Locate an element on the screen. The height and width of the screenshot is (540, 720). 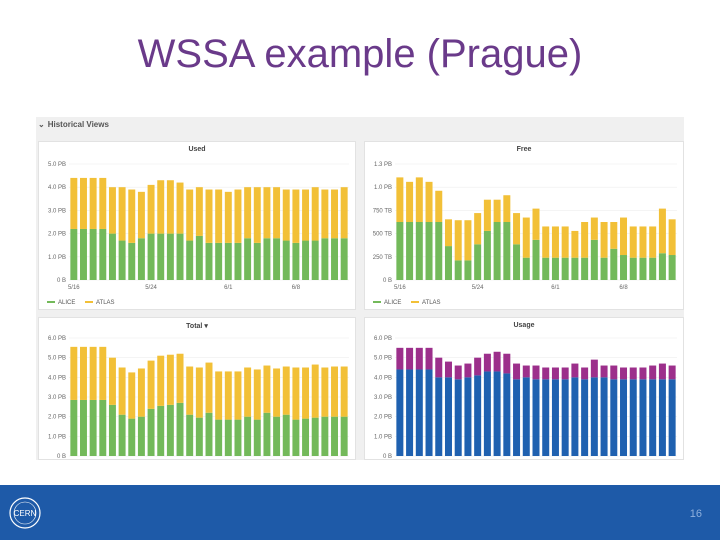
chart-usage: 0 B 1.0 PB 2.0 PB 3.0 PB 4.0 PB 5.0 PB 6.0 PB is located at coordinates (525, 398).